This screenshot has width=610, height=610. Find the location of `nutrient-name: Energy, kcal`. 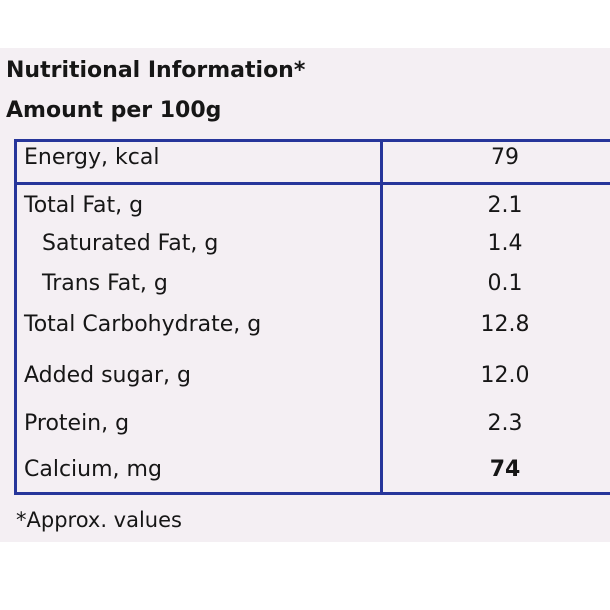

nutrient-name: Energy, kcal is located at coordinates (92, 157).